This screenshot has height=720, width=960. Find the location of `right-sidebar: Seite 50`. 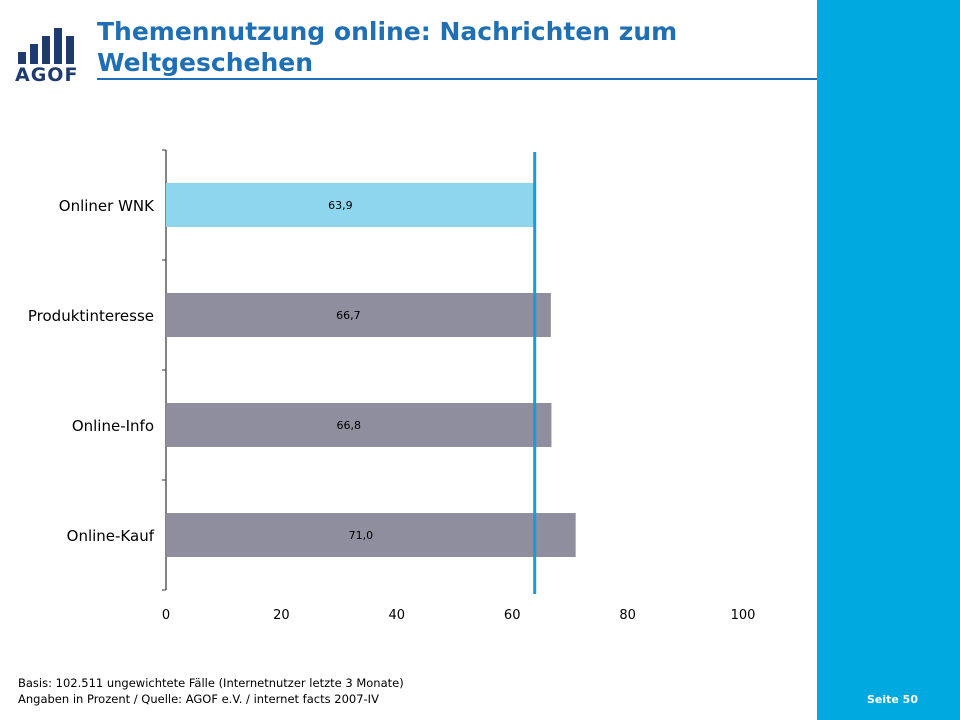

right-sidebar: Seite 50 is located at coordinates (888, 360).